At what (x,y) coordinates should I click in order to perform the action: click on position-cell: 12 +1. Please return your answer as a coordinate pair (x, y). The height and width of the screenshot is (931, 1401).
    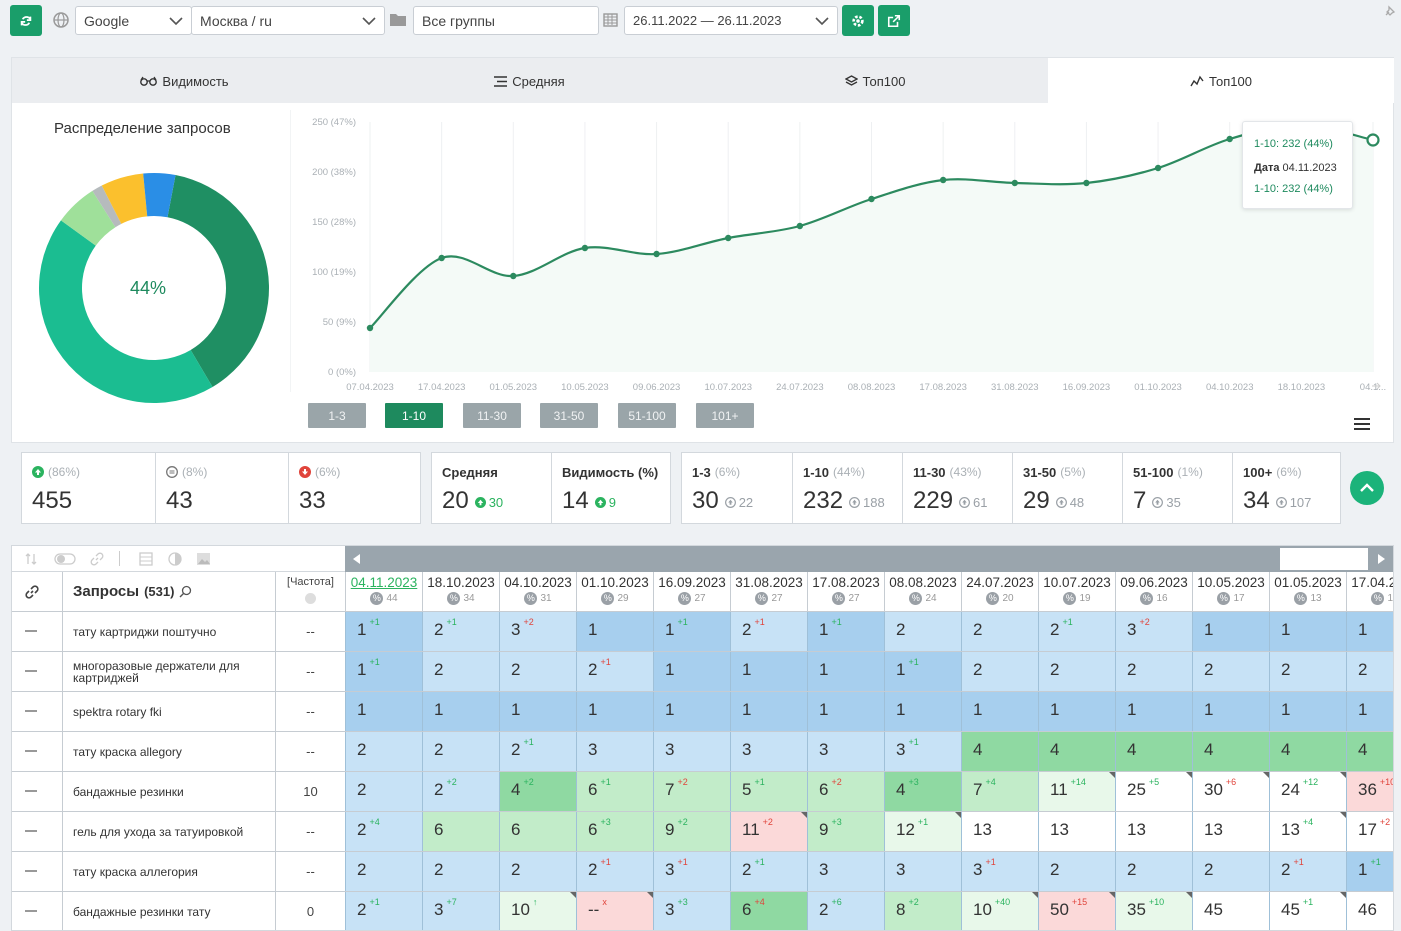
    Looking at the image, I should click on (922, 831).